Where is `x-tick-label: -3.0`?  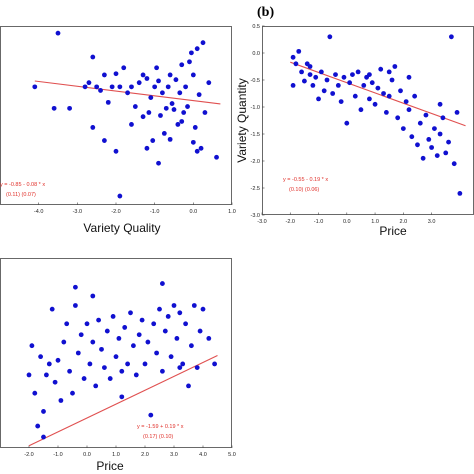 x-tick-label: -3.0 is located at coordinates (261, 222).